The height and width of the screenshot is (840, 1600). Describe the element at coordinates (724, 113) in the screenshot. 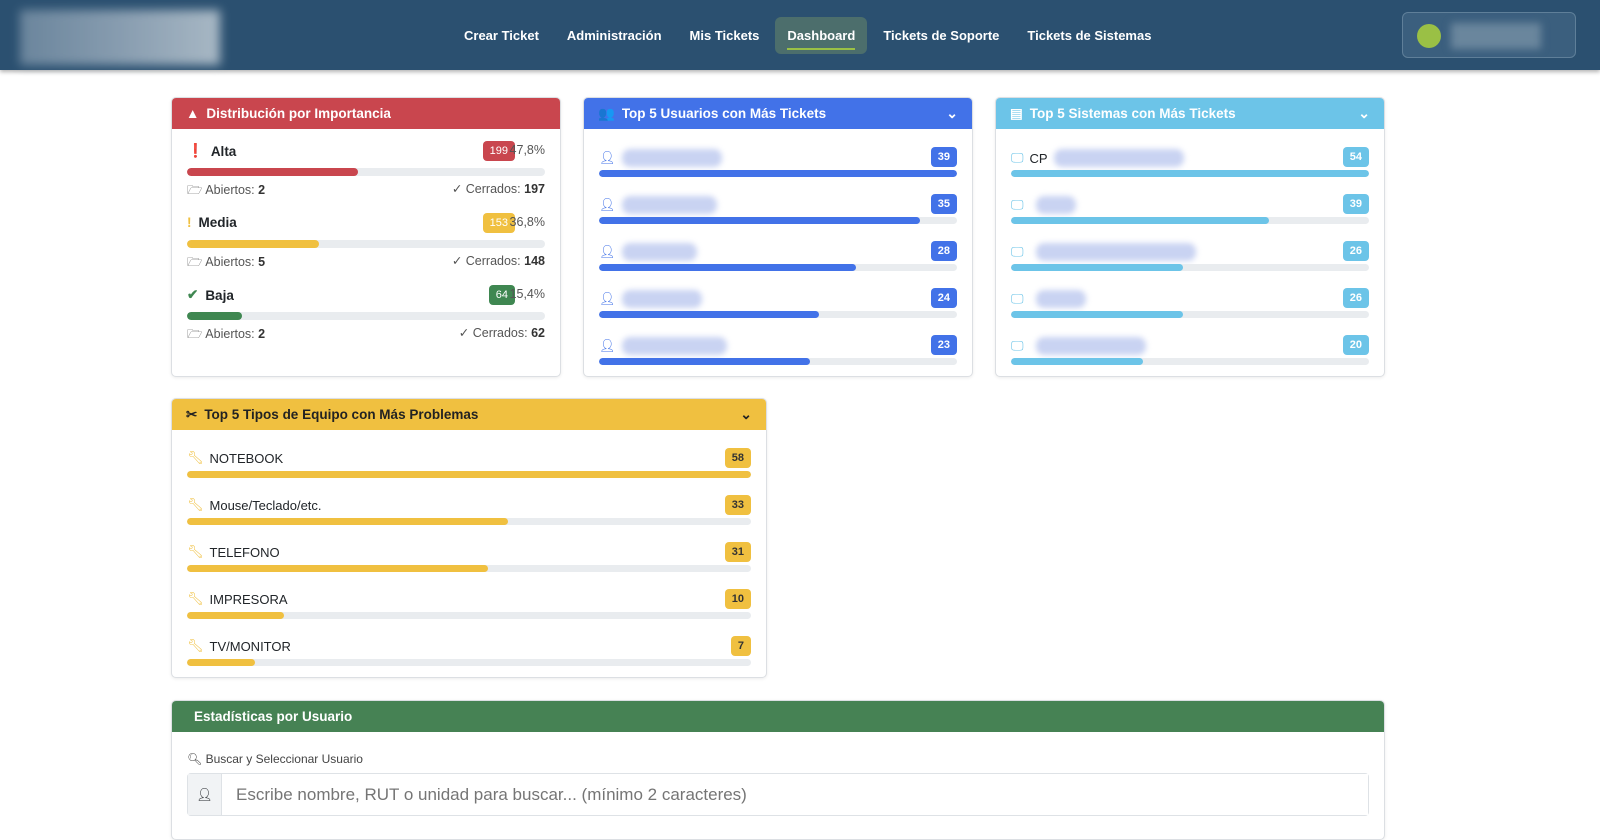

I see `card-title: Top 5 Usuarios con Más Tickets` at that location.